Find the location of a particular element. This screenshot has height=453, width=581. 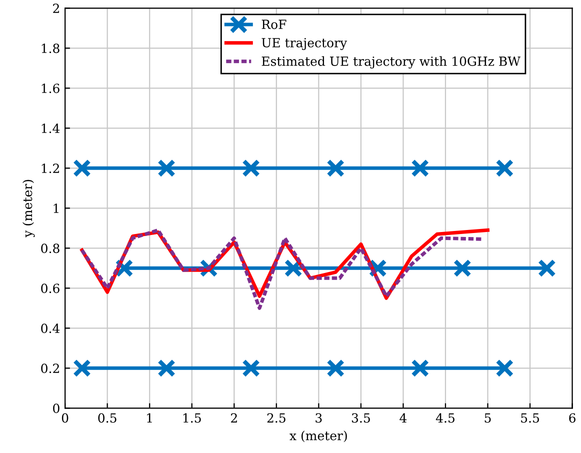

y-tick-label: 0 is located at coordinates (56, 409).